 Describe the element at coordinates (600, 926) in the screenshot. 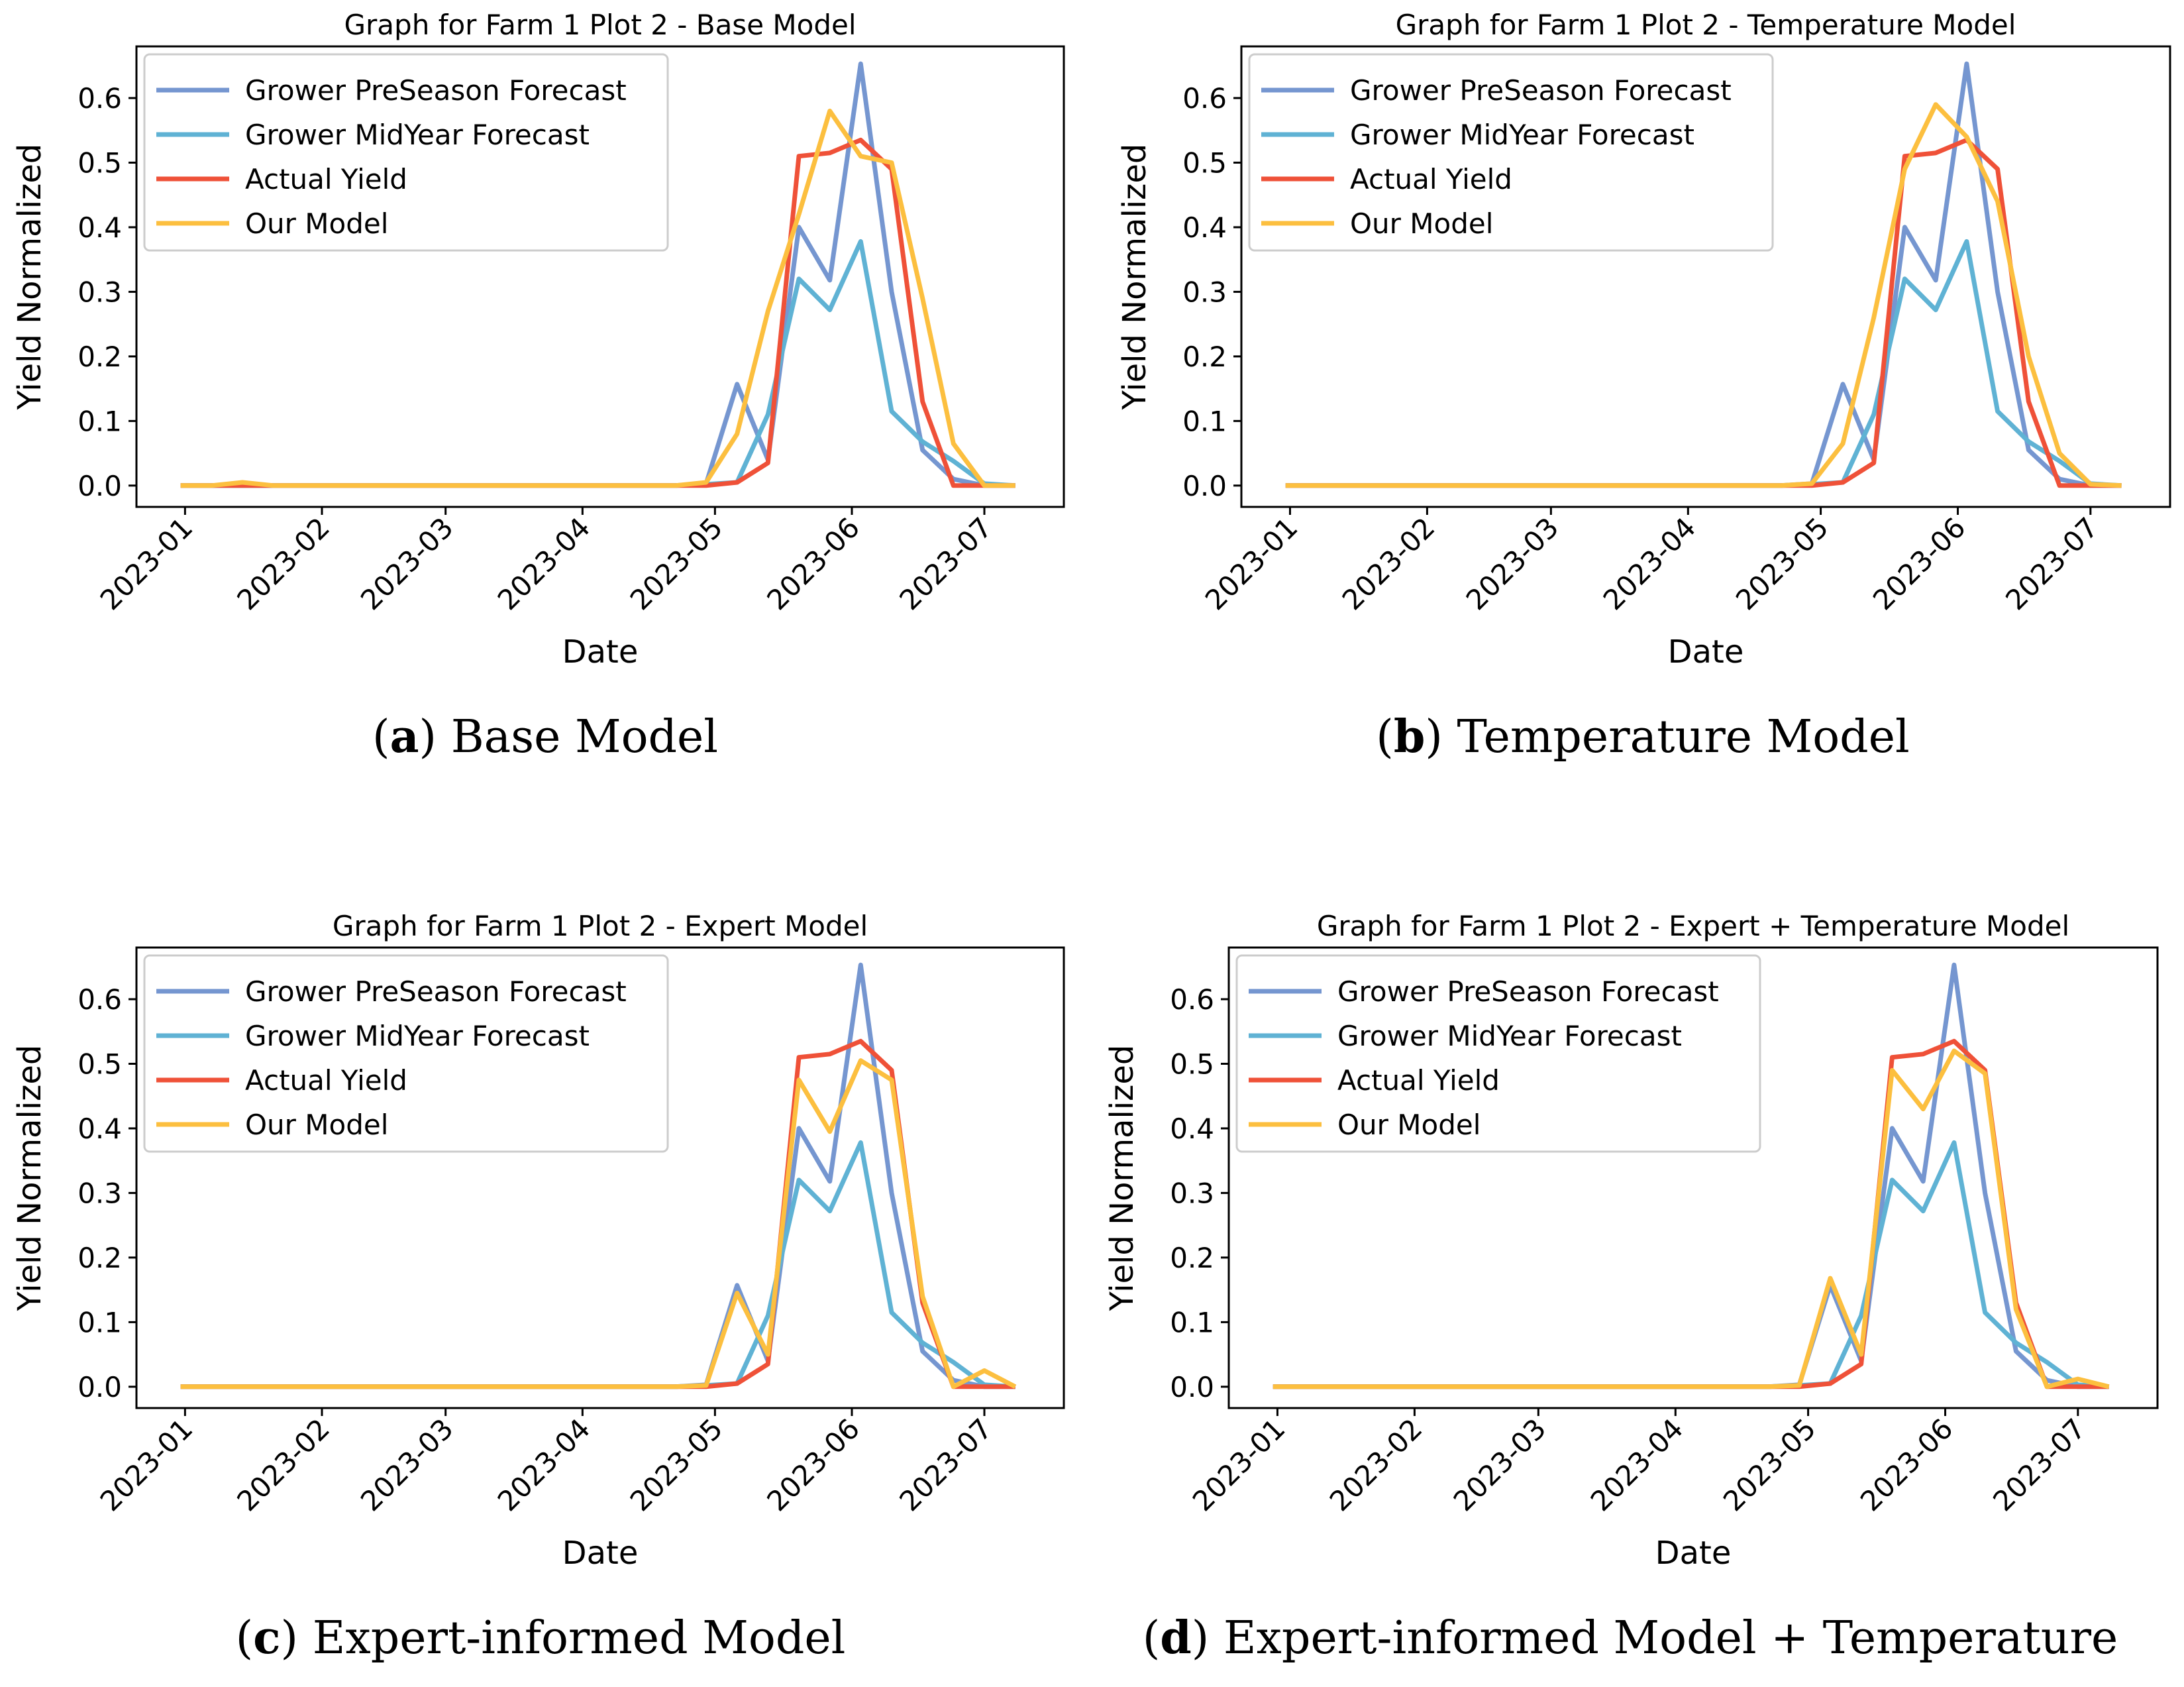

I see `chart-title: Graph for Farm 1 Plot 2 - Expert Model` at that location.